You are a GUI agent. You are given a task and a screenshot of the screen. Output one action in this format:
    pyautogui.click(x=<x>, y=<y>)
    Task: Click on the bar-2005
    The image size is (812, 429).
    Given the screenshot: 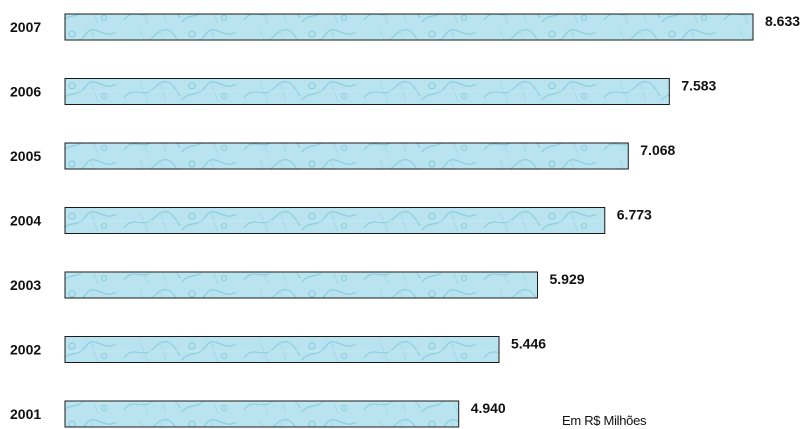 What is the action you would take?
    pyautogui.click(x=346, y=156)
    